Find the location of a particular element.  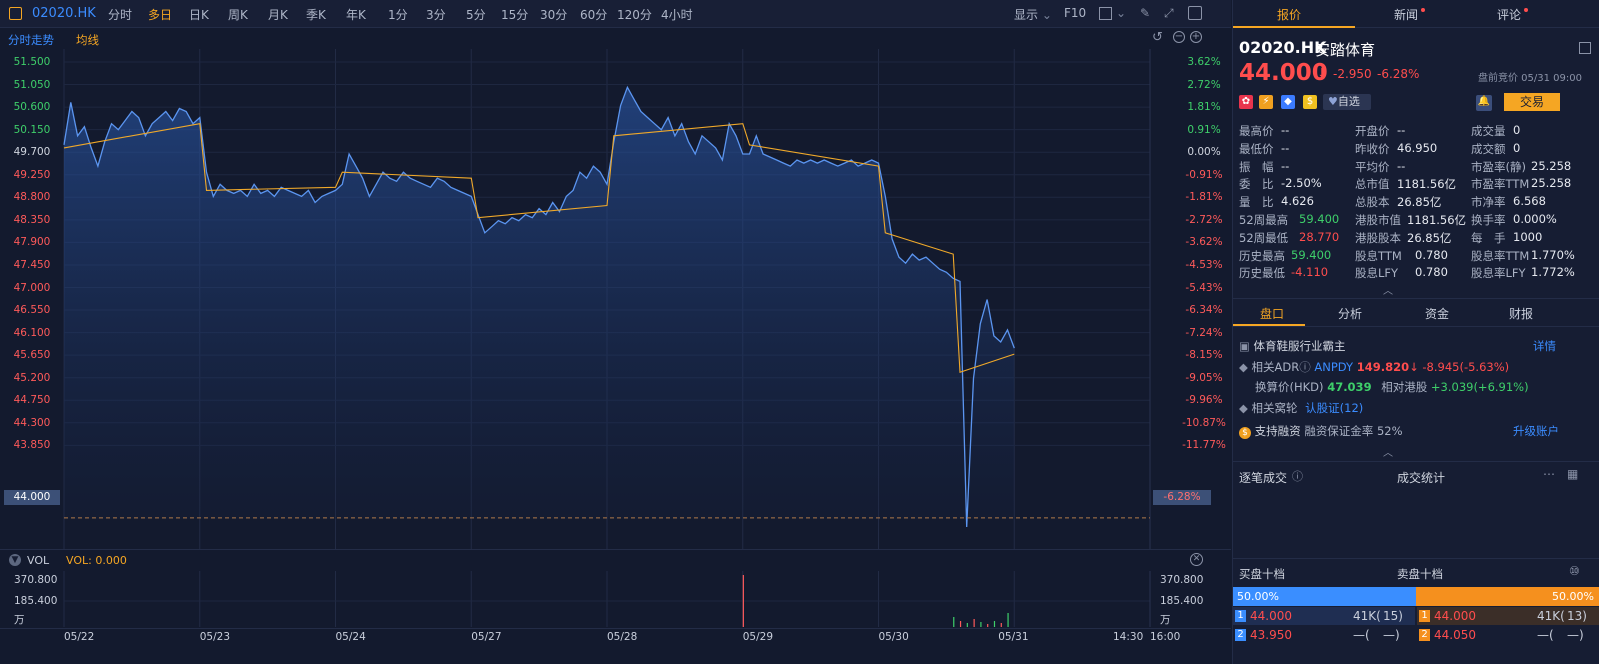

draw-pencil-icon: ✎ is located at coordinates (1145, 13).